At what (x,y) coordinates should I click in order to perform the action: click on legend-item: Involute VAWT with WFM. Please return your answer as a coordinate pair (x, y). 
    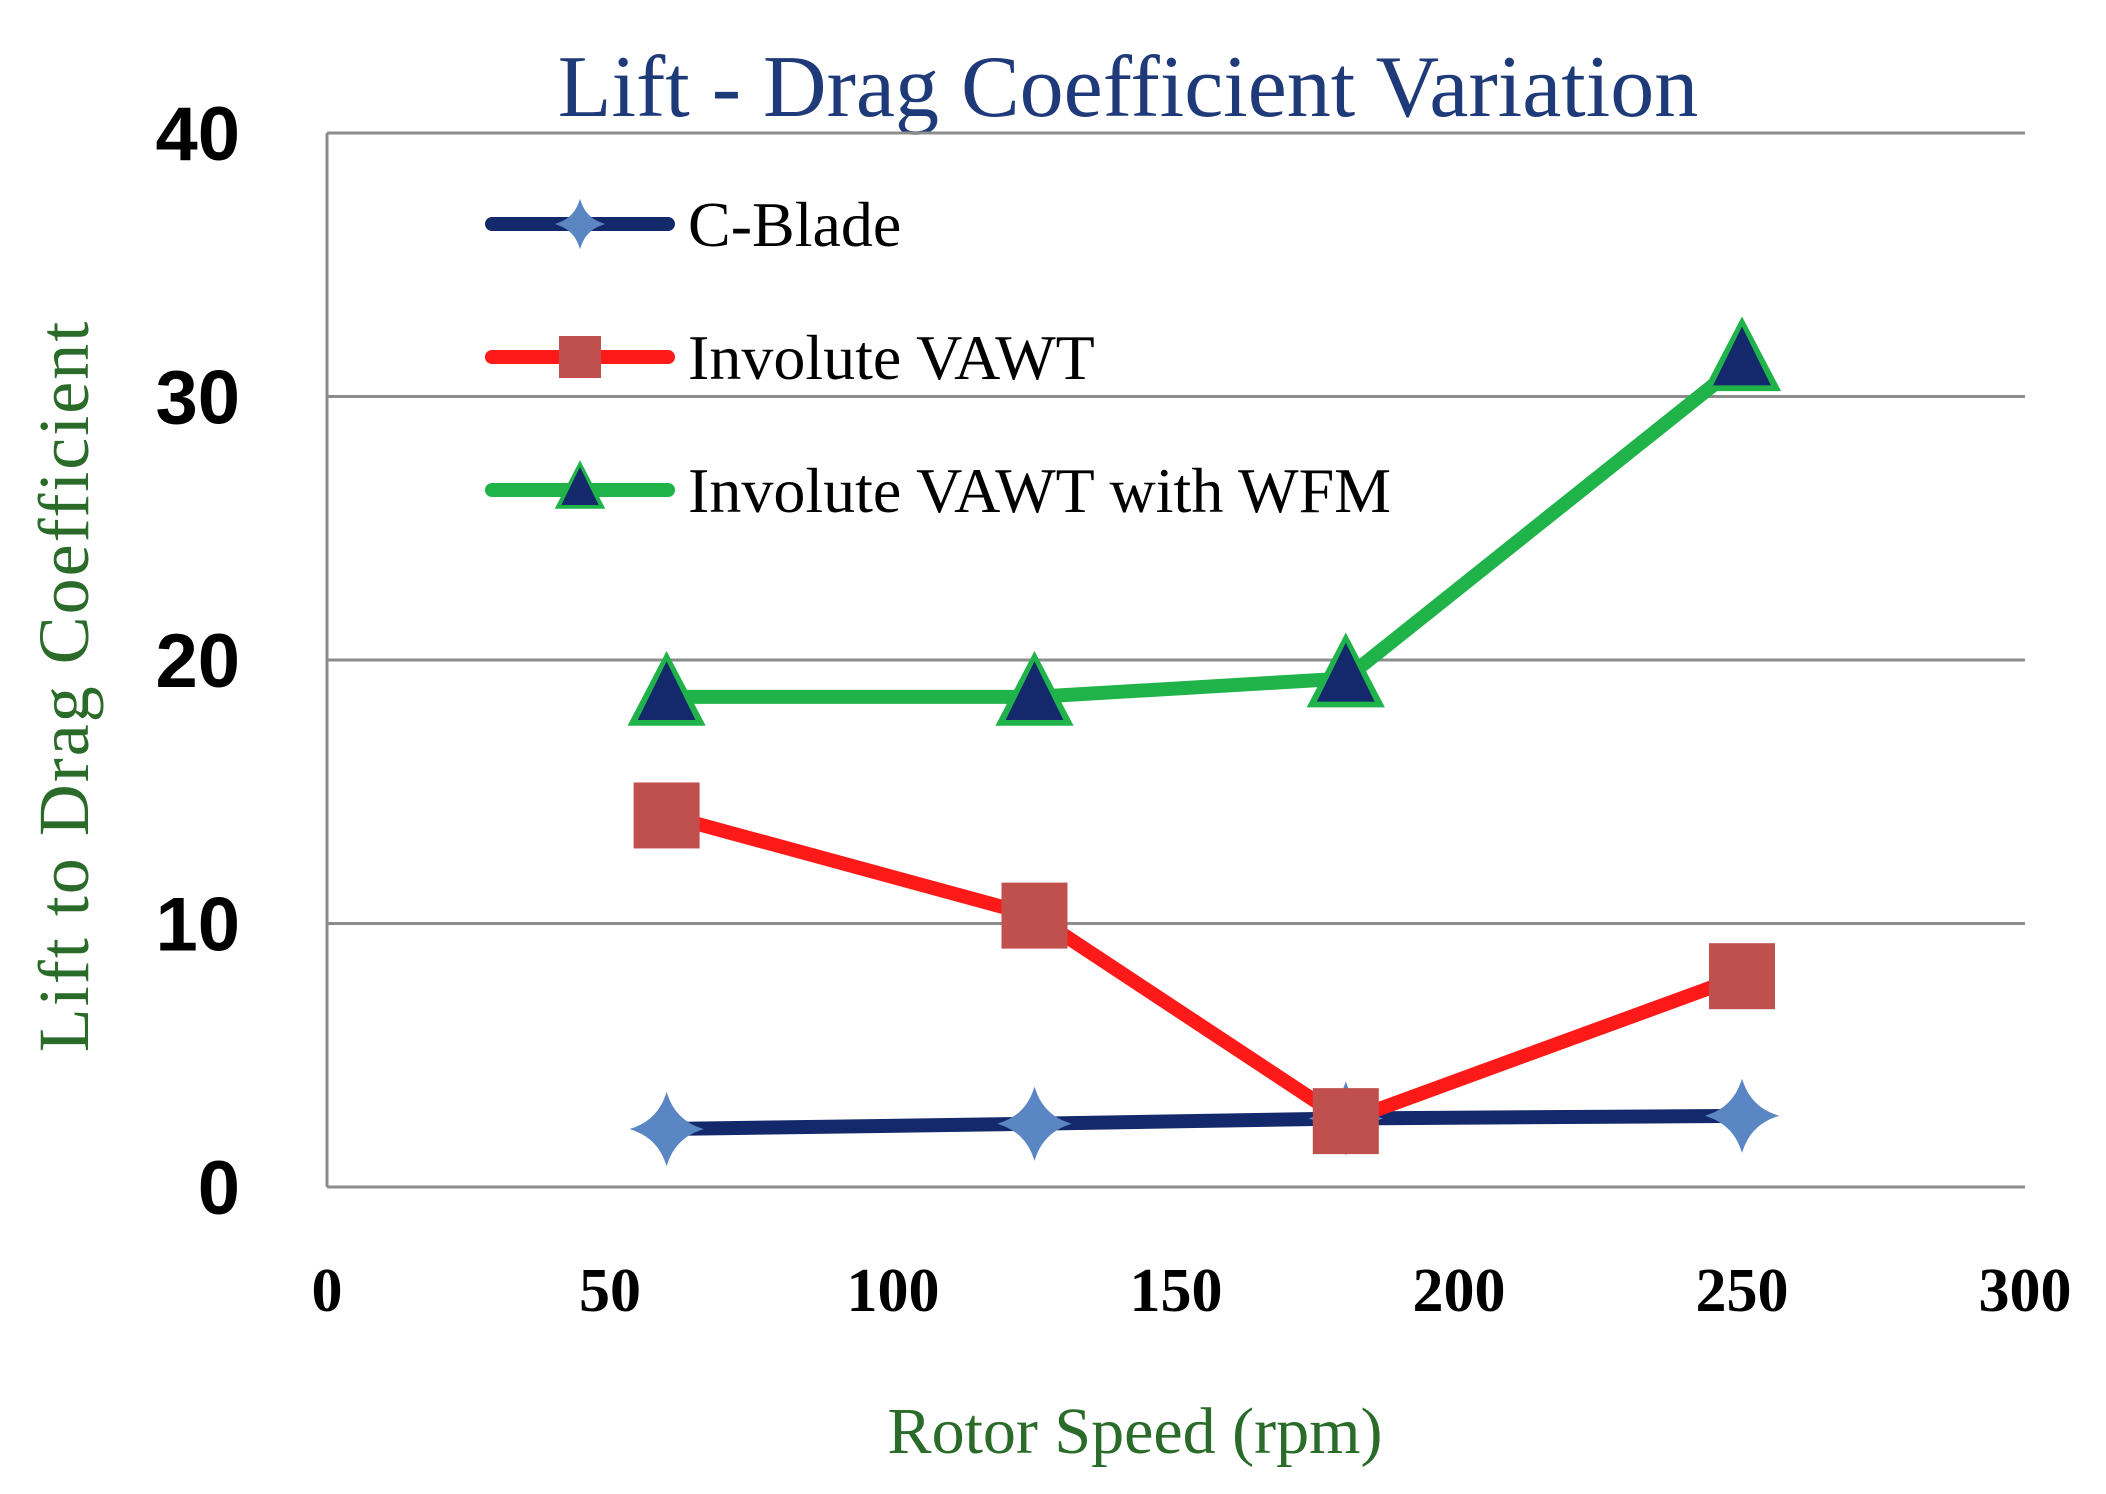
    Looking at the image, I should click on (938, 490).